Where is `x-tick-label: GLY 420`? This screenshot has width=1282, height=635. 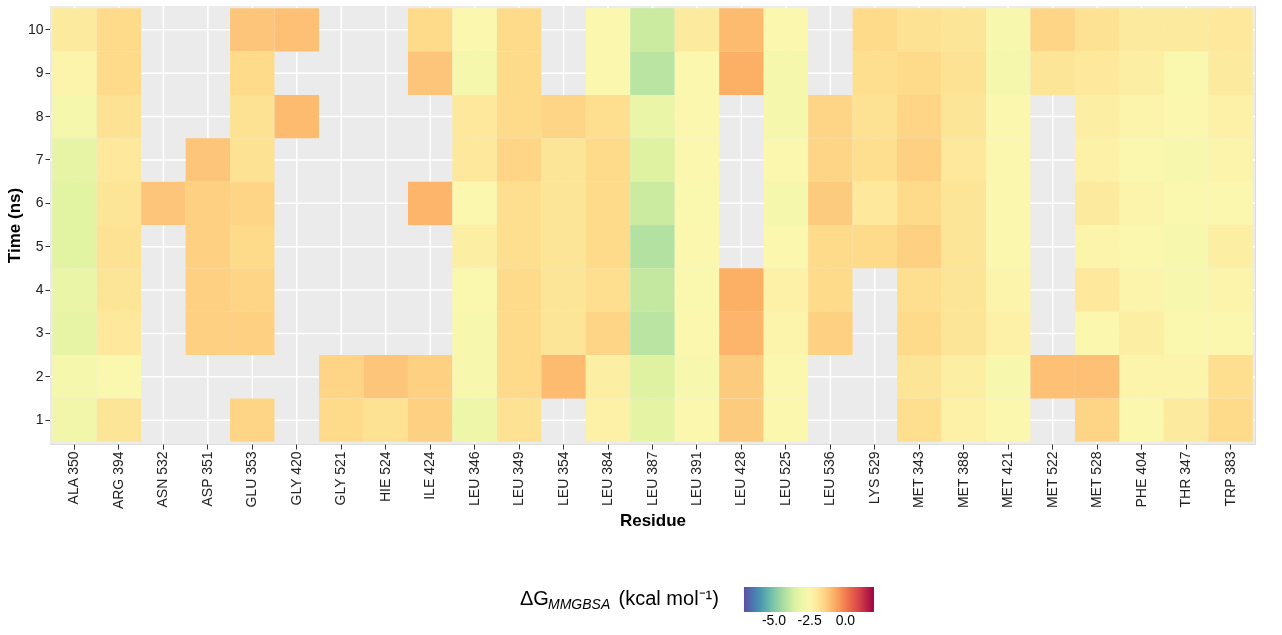 x-tick-label: GLY 420 is located at coordinates (295, 478).